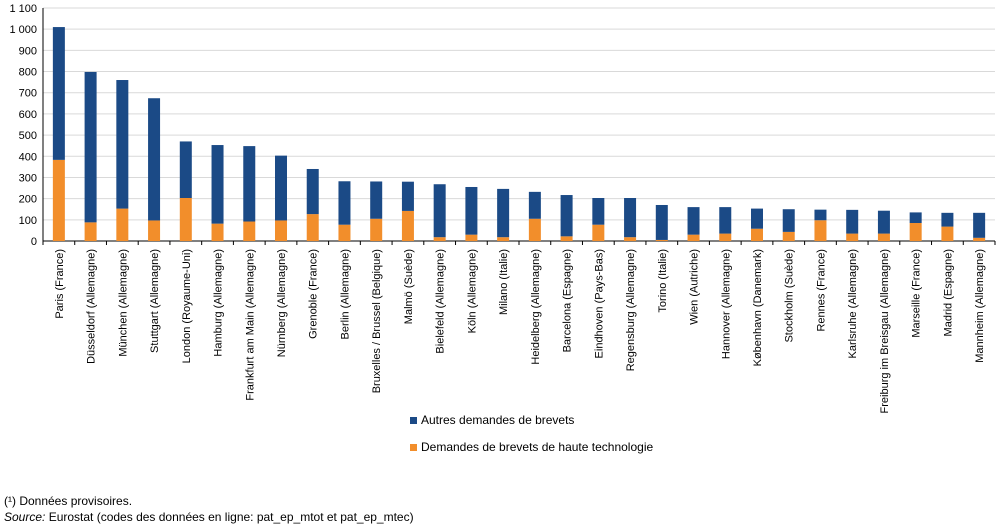 The width and height of the screenshot is (1005, 526). What do you see at coordinates (28, 136) in the screenshot?
I see `y-tick-label: 500` at bounding box center [28, 136].